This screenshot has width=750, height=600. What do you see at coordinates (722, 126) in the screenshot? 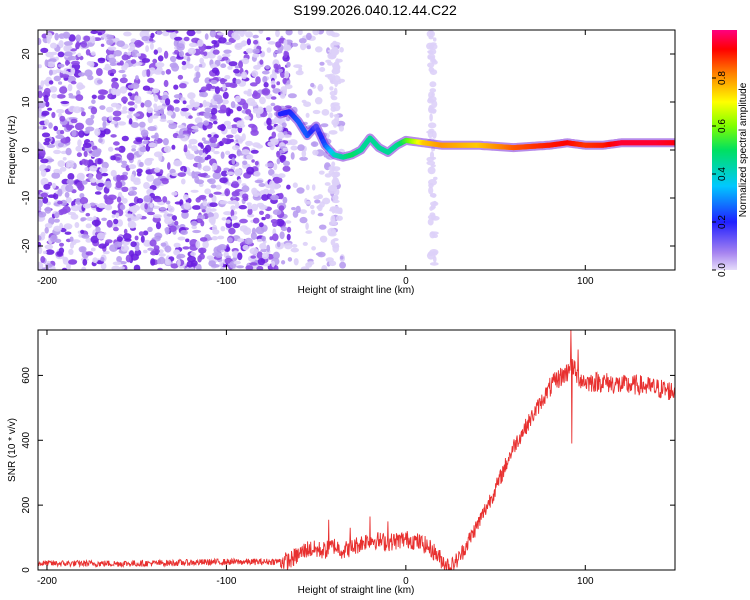
I see `colorbar-tick-label: 0.6` at bounding box center [722, 126].